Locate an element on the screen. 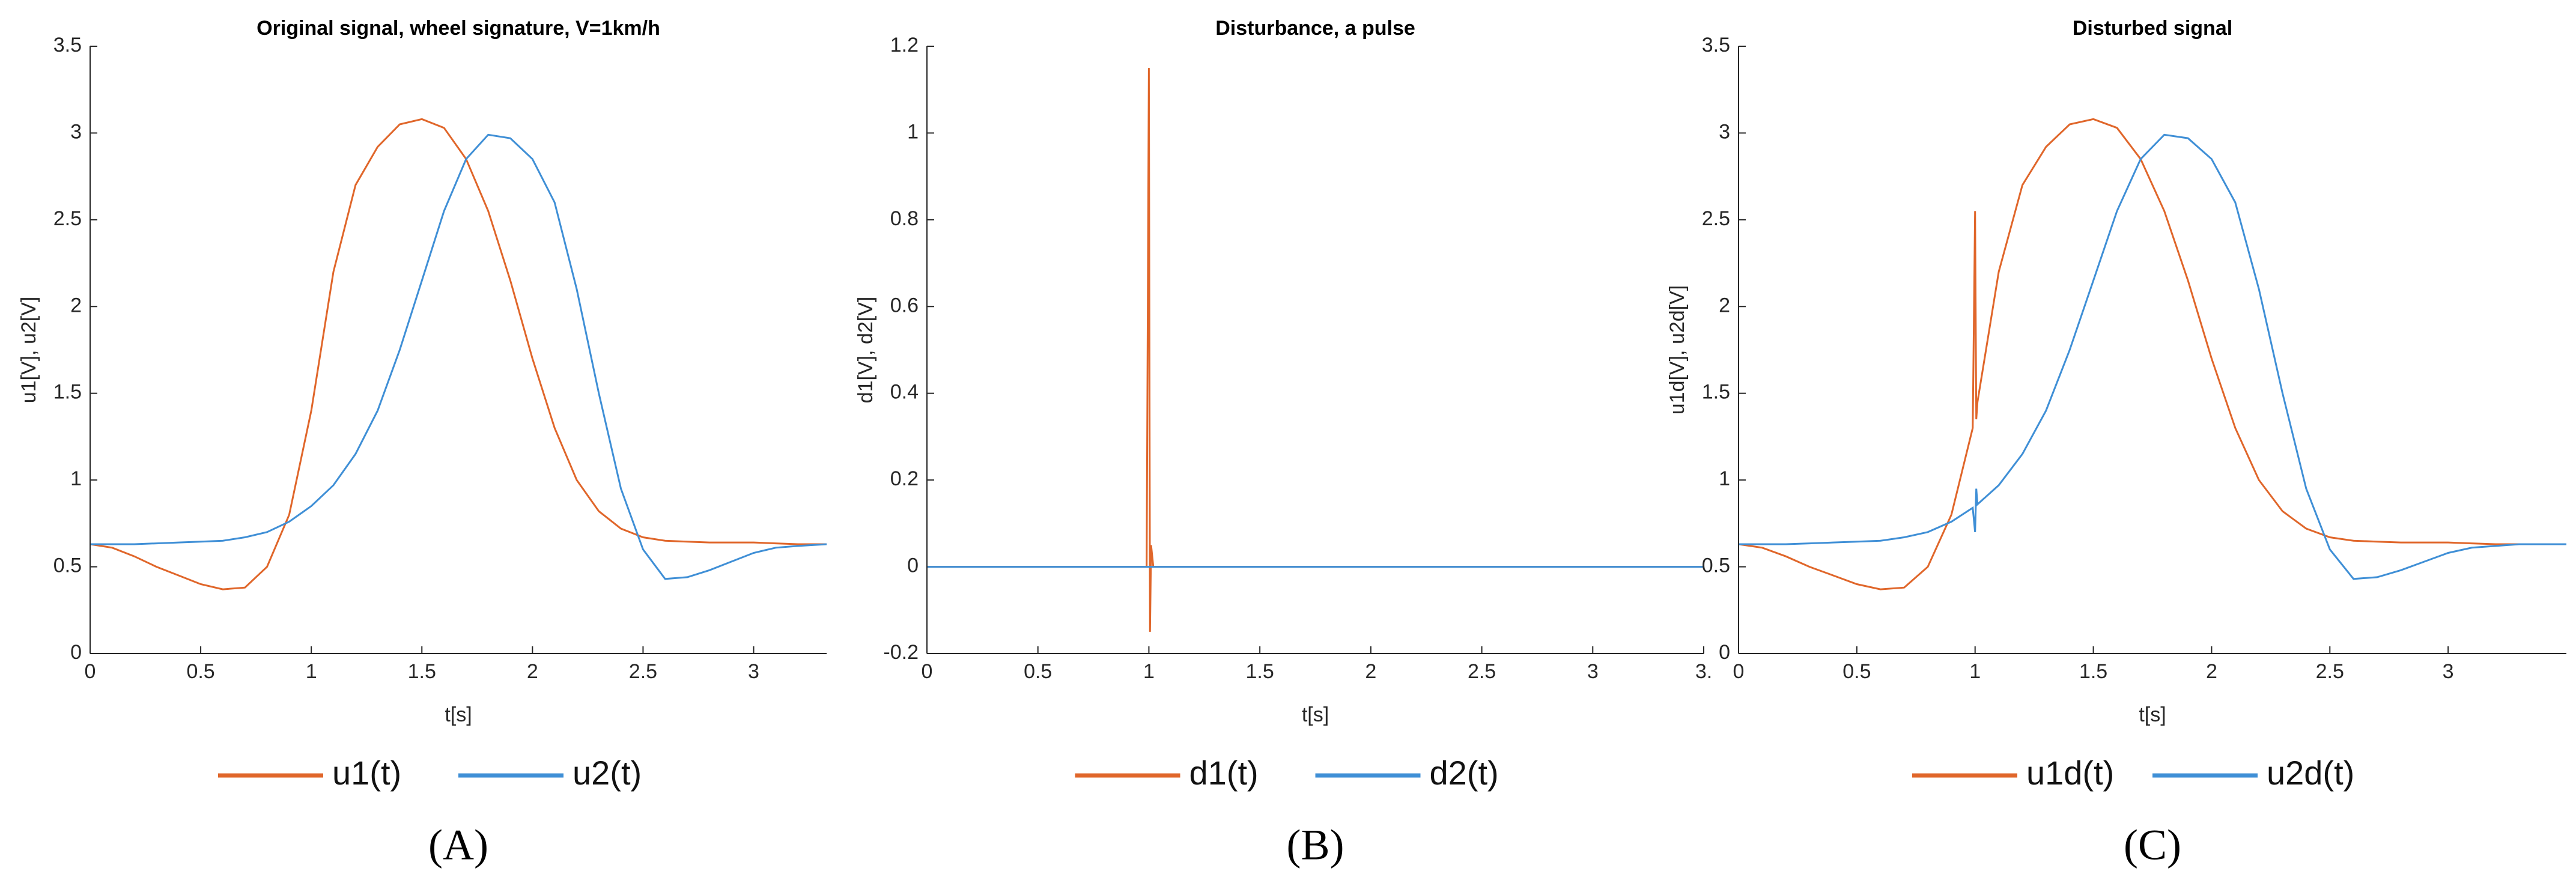  y-tick-label: -0.2 is located at coordinates (901, 652).